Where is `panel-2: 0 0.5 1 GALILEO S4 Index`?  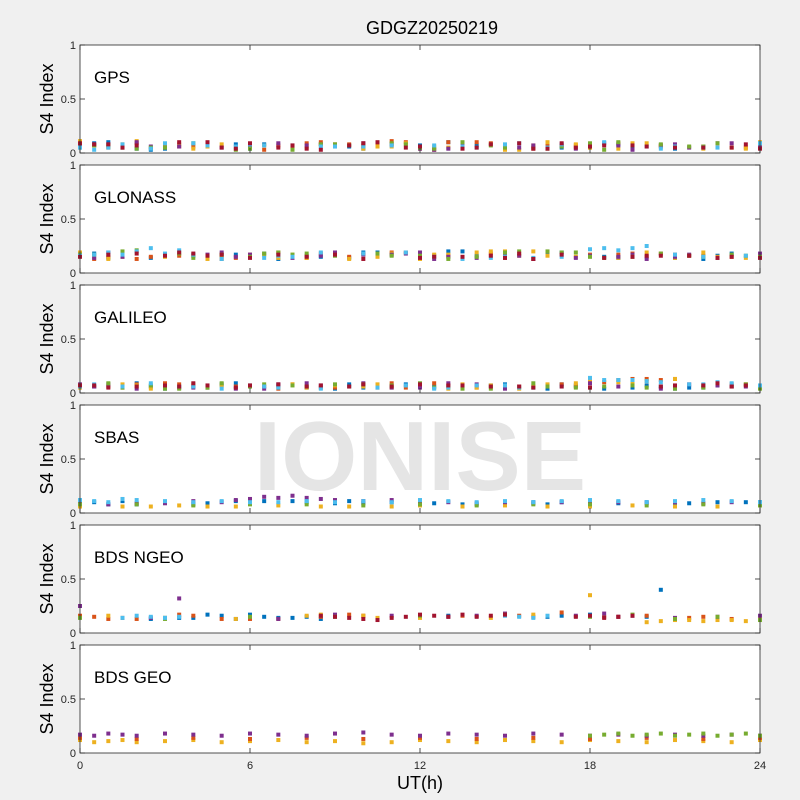 panel-2: 0 0.5 1 GALILEO S4 Index is located at coordinates (399, 340).